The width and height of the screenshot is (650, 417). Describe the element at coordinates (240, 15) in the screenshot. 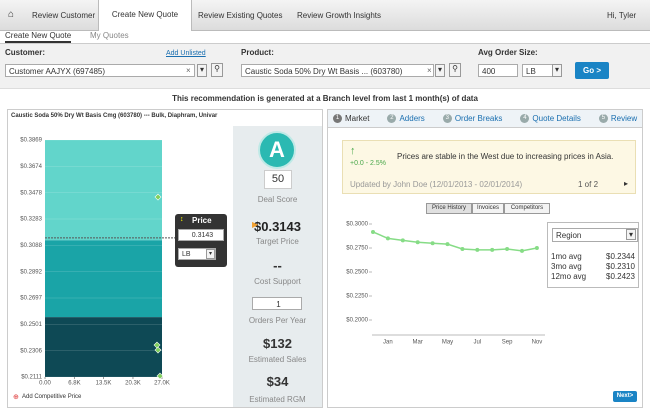

I see `nav-tab: Review Existing Quotes` at that location.